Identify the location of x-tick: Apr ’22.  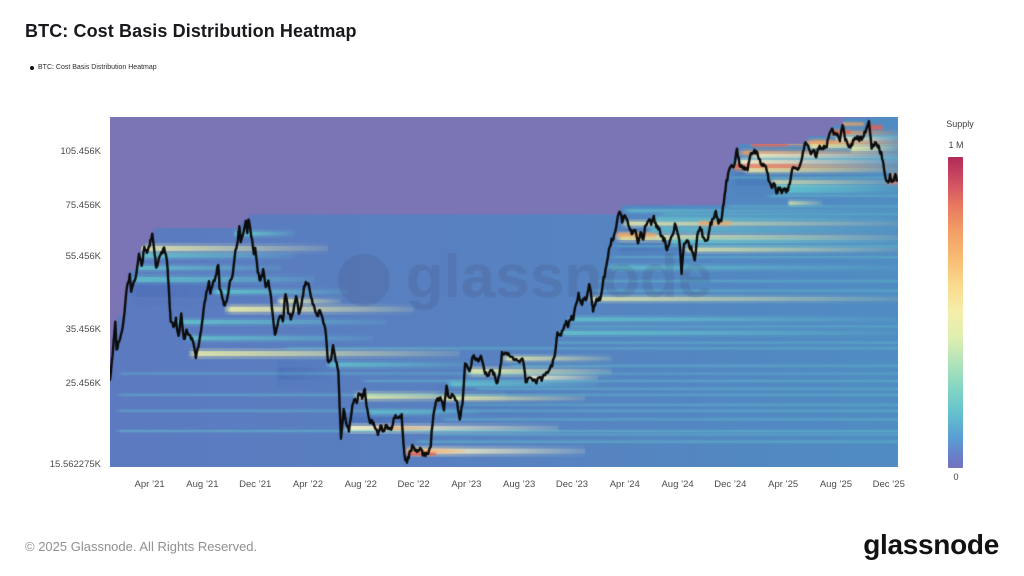
(308, 484).